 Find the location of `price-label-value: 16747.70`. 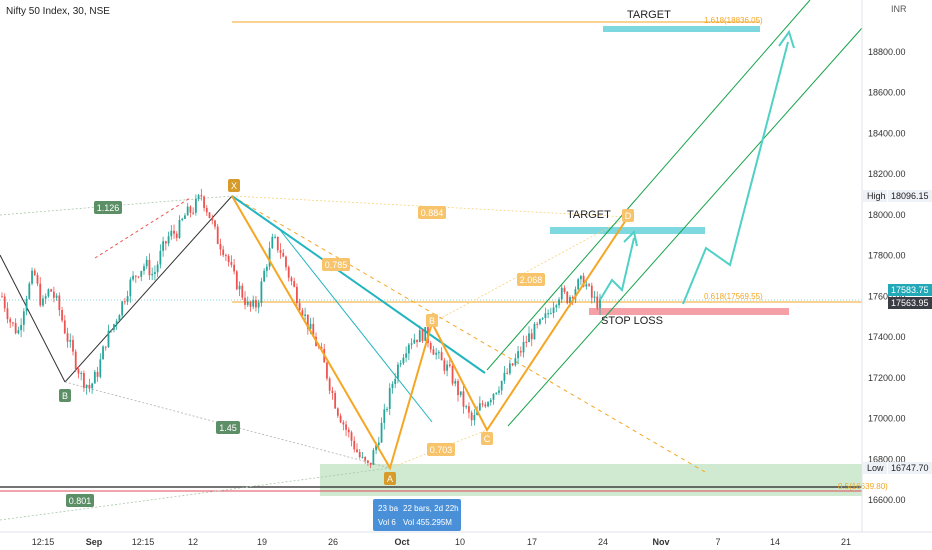

price-label-value: 16747.70 is located at coordinates (910, 468).